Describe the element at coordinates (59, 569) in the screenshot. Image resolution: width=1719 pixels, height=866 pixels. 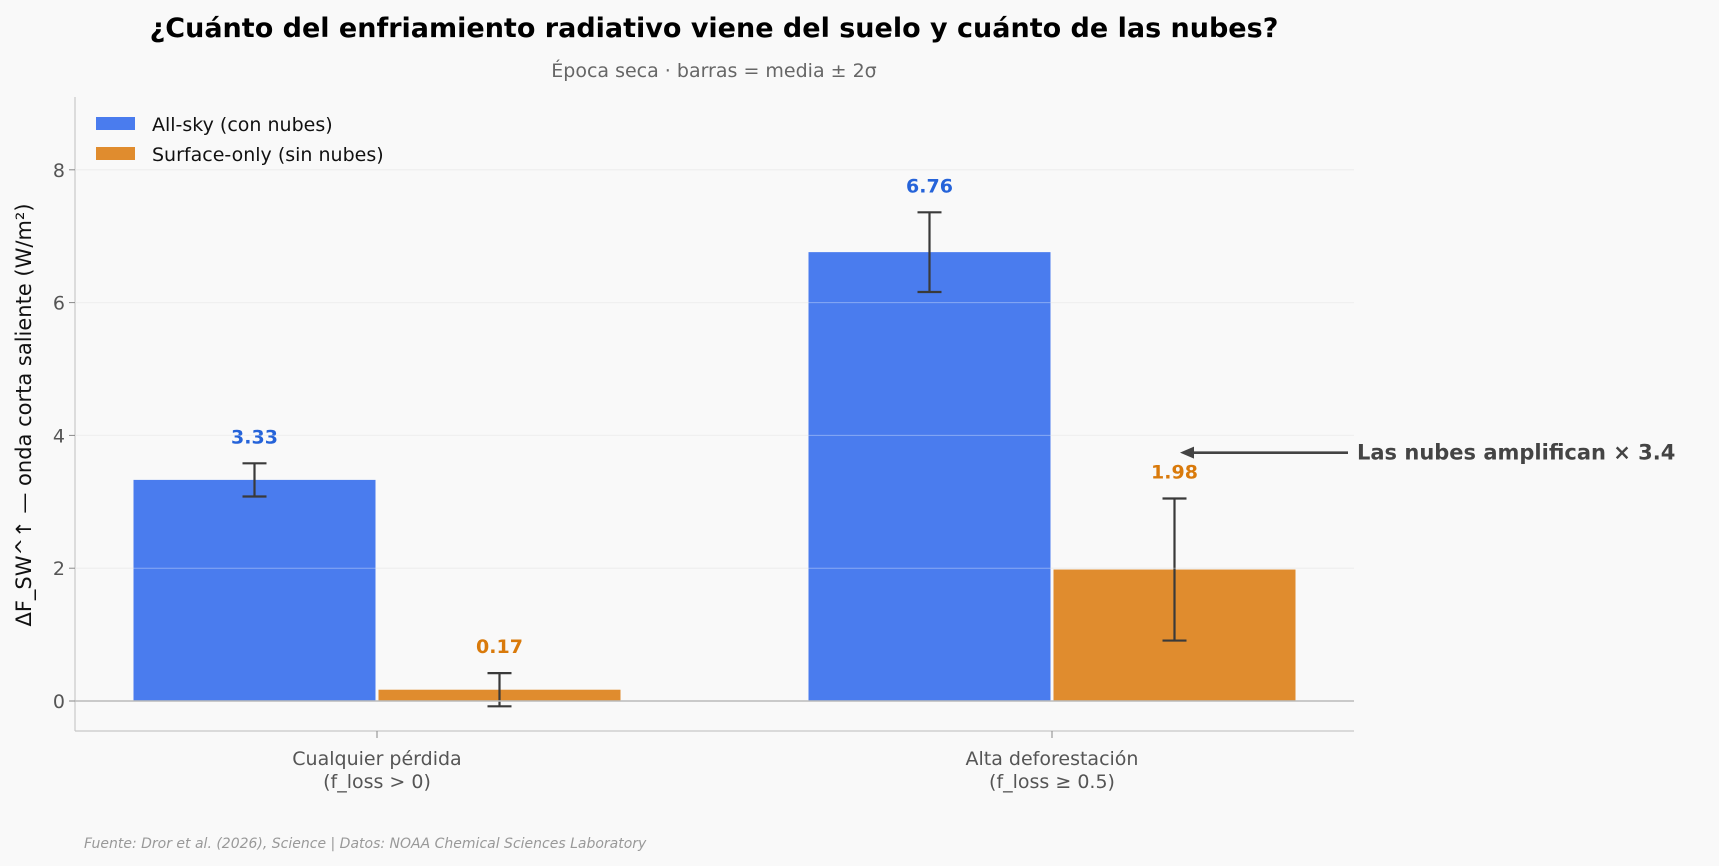
I see `y-tick-label: 2` at that location.